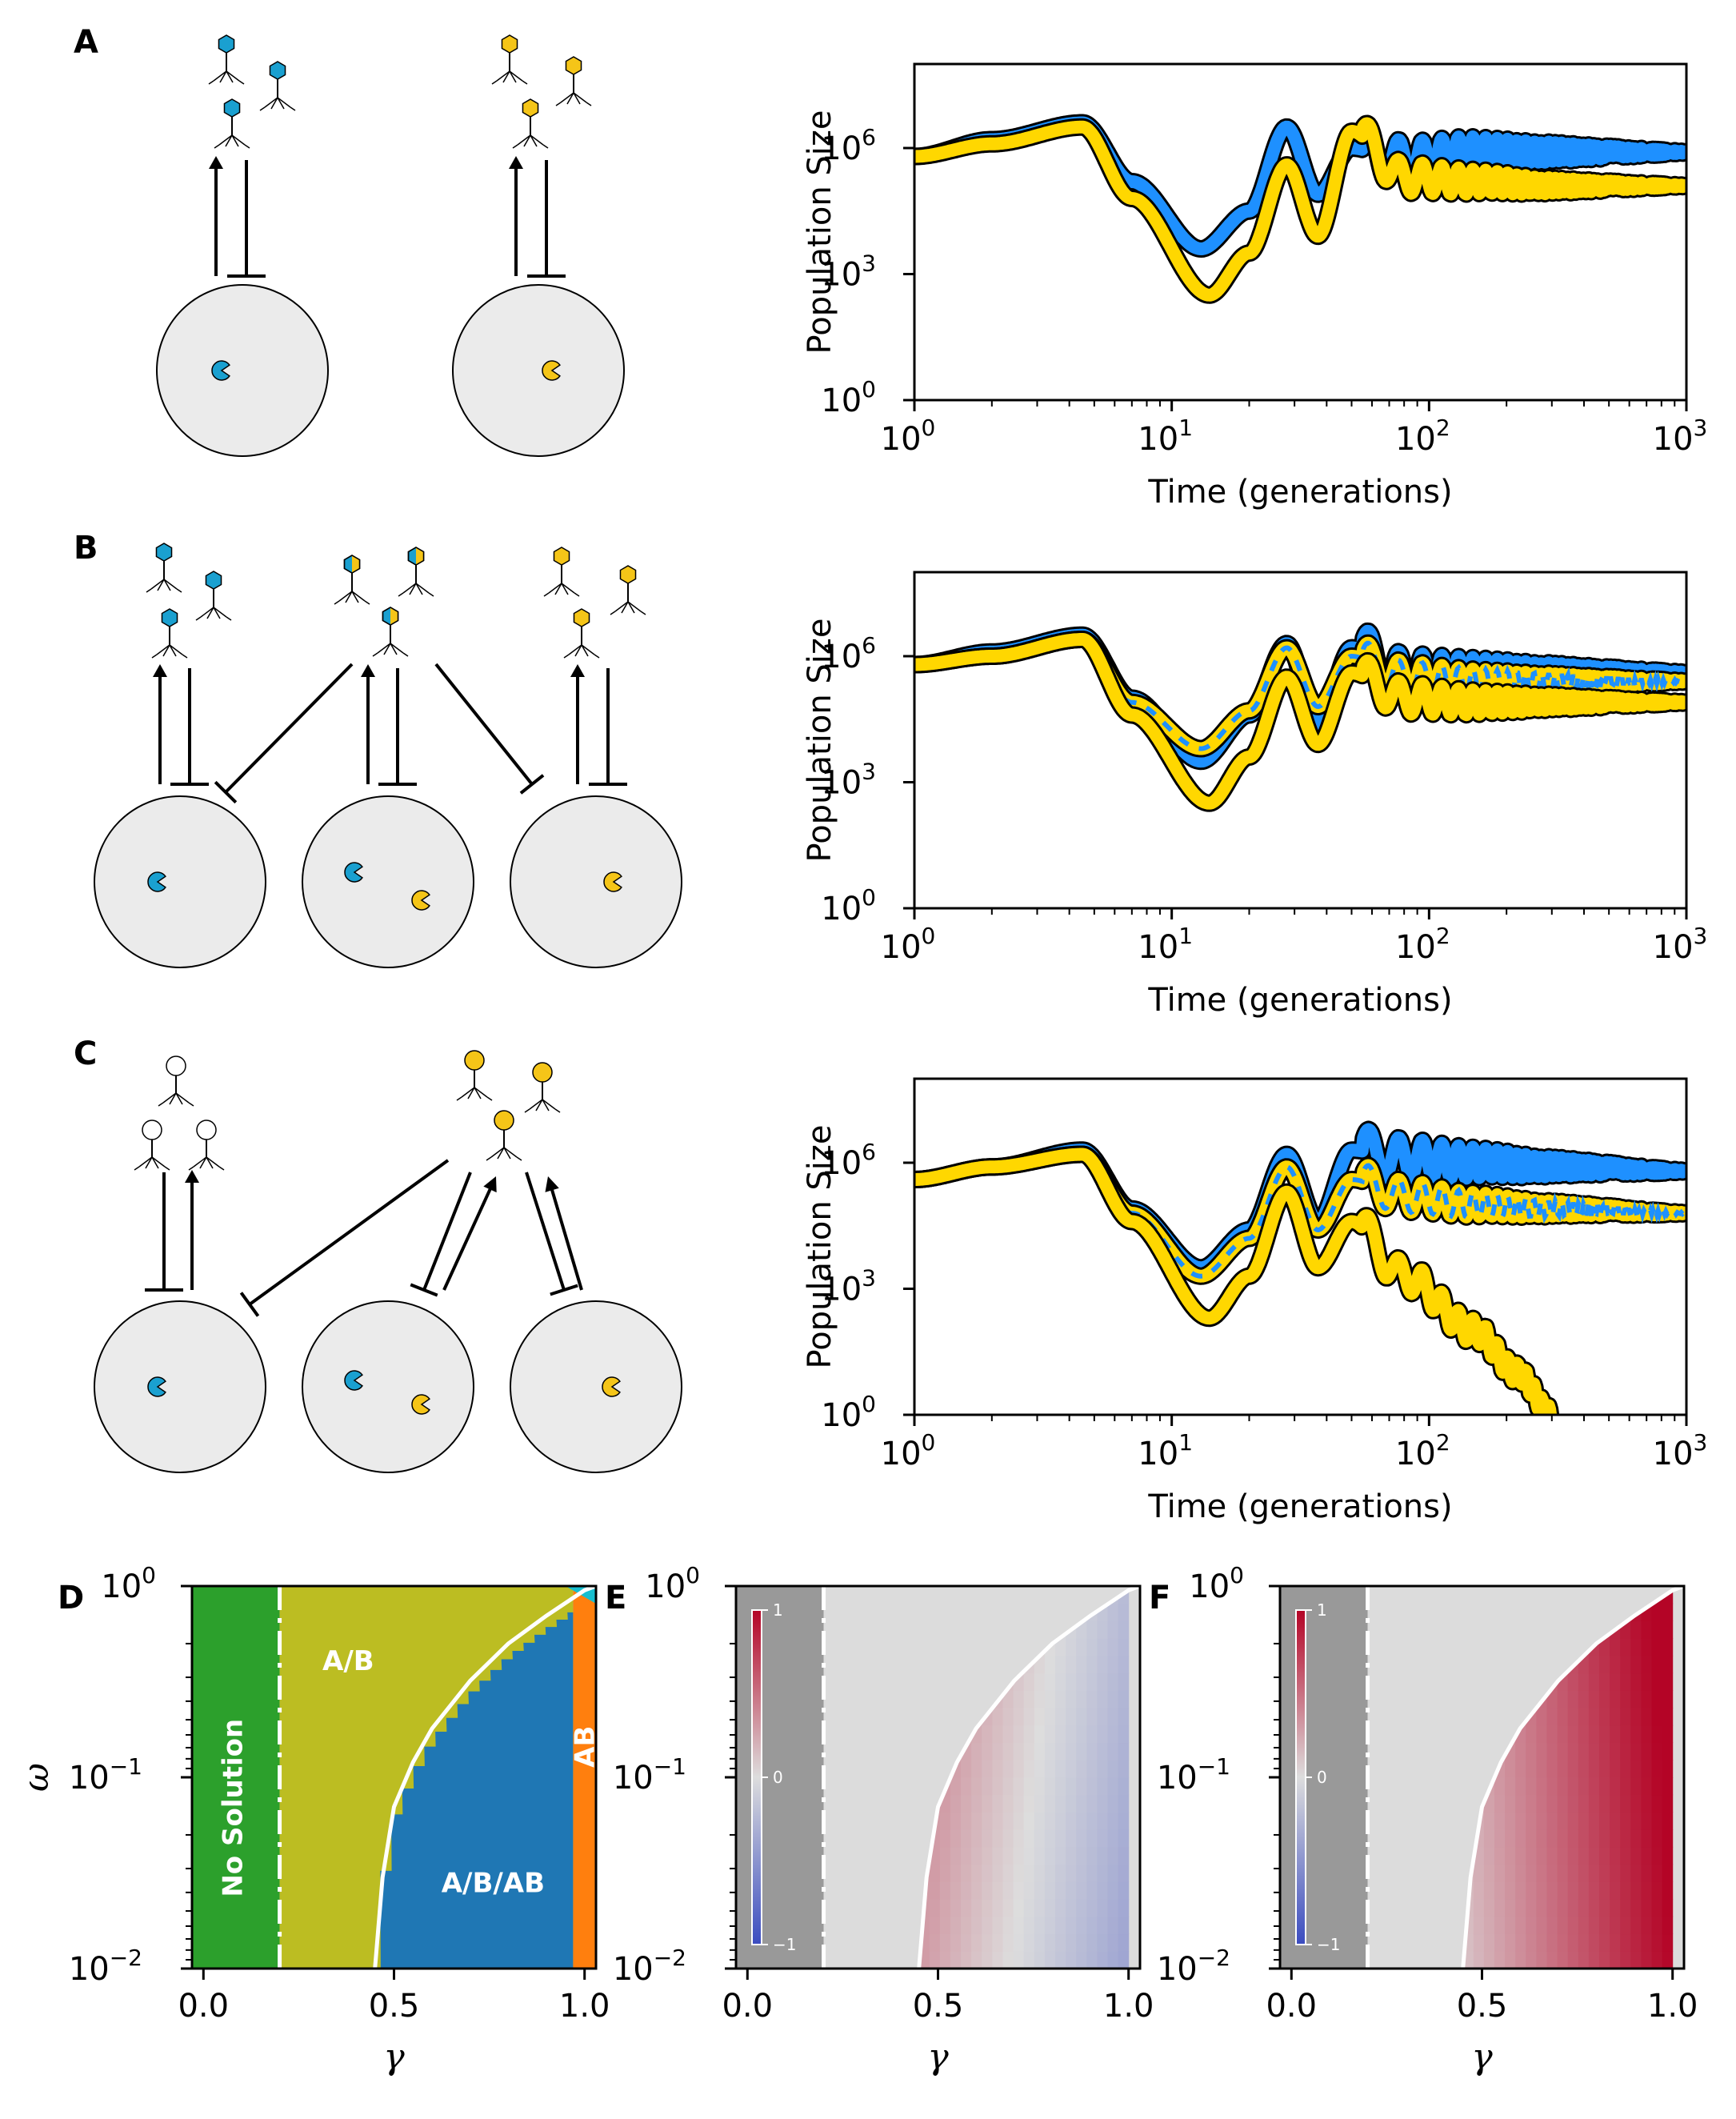  What do you see at coordinates (394, 616) in the screenshot?
I see `phage-head-half` at bounding box center [394, 616].